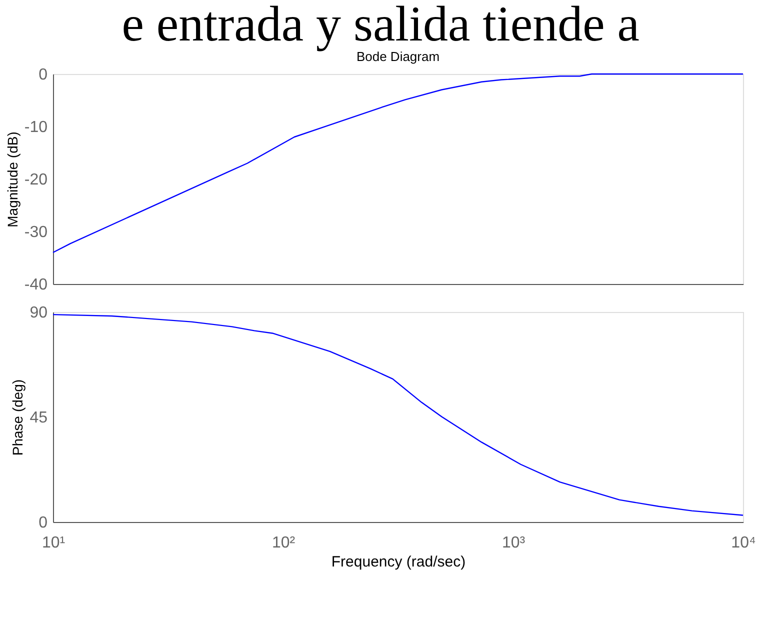 This screenshot has width=783, height=634. I want to click on y-axis-title: Phase (deg), so click(18, 417).